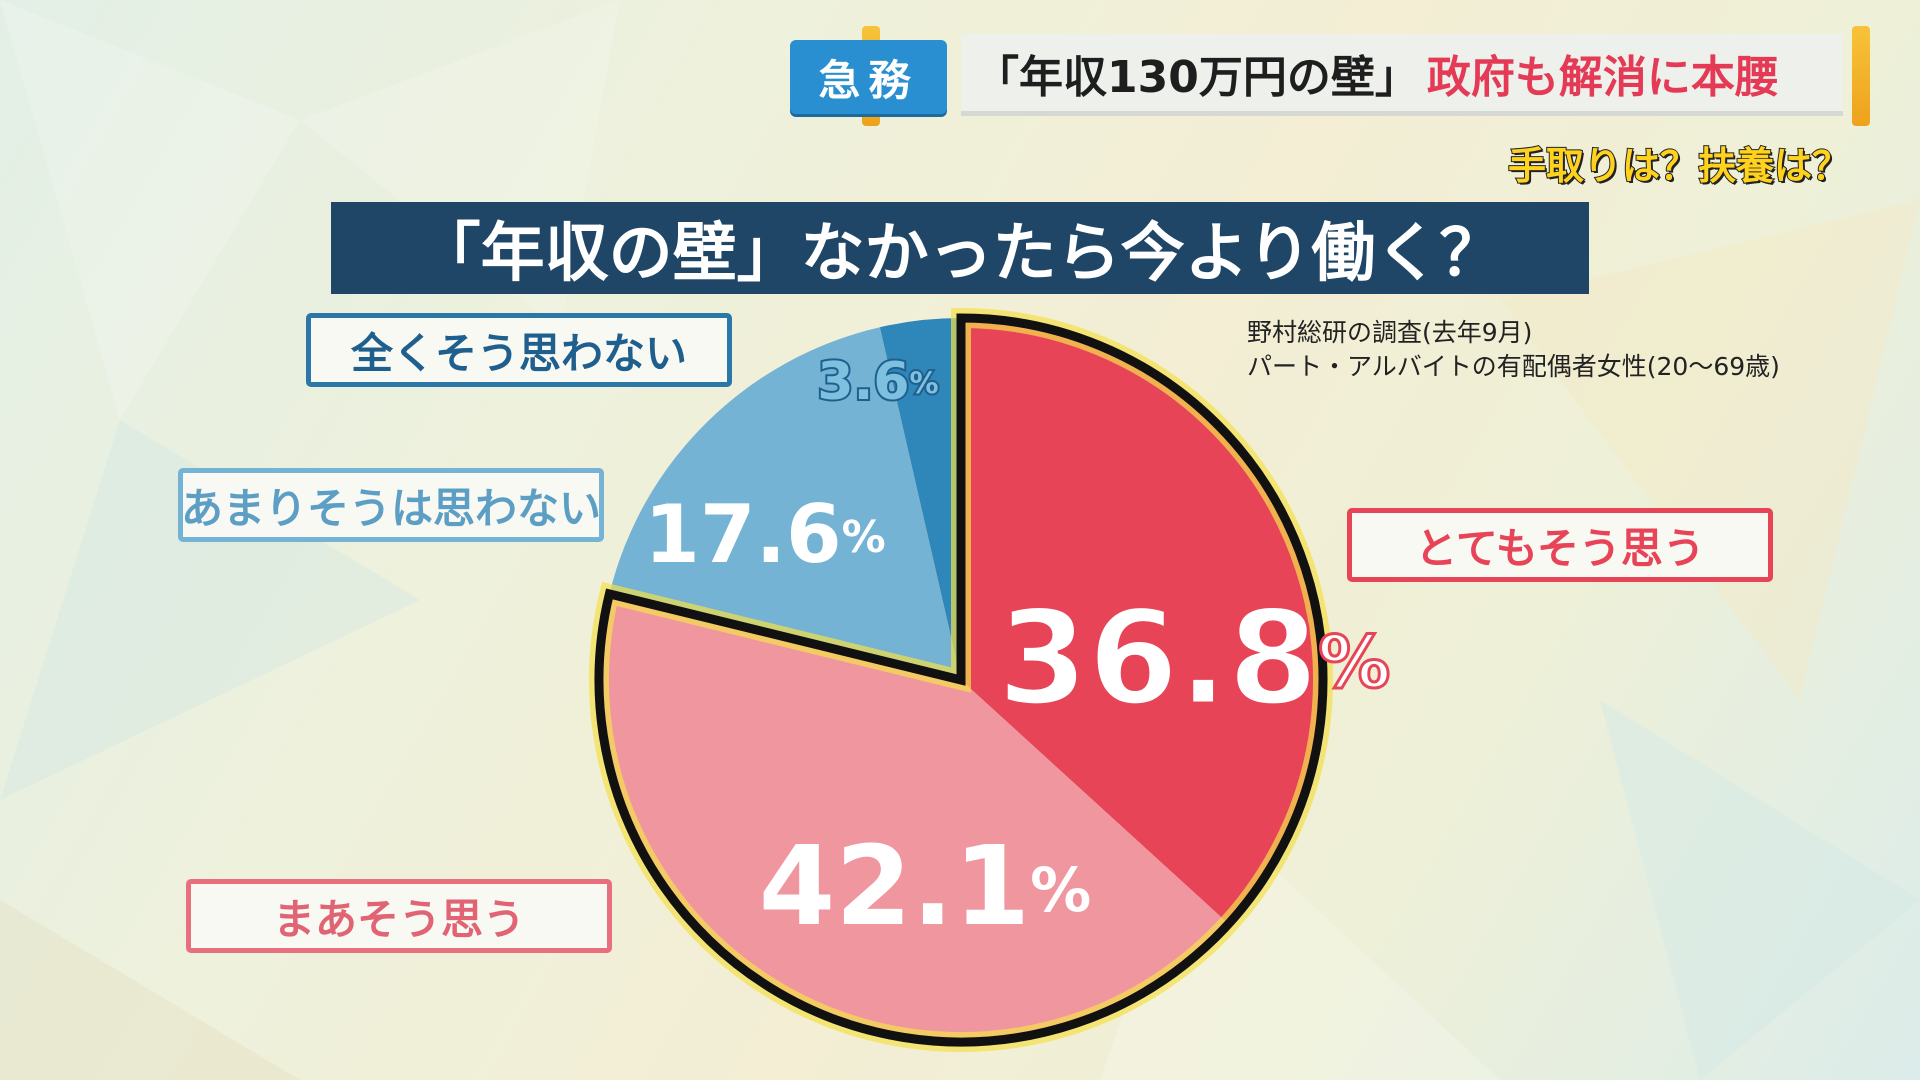 Image resolution: width=1920 pixels, height=1080 pixels. I want to click on legend-label-strongly-disagree: 全くそう思わない, so click(519, 350).